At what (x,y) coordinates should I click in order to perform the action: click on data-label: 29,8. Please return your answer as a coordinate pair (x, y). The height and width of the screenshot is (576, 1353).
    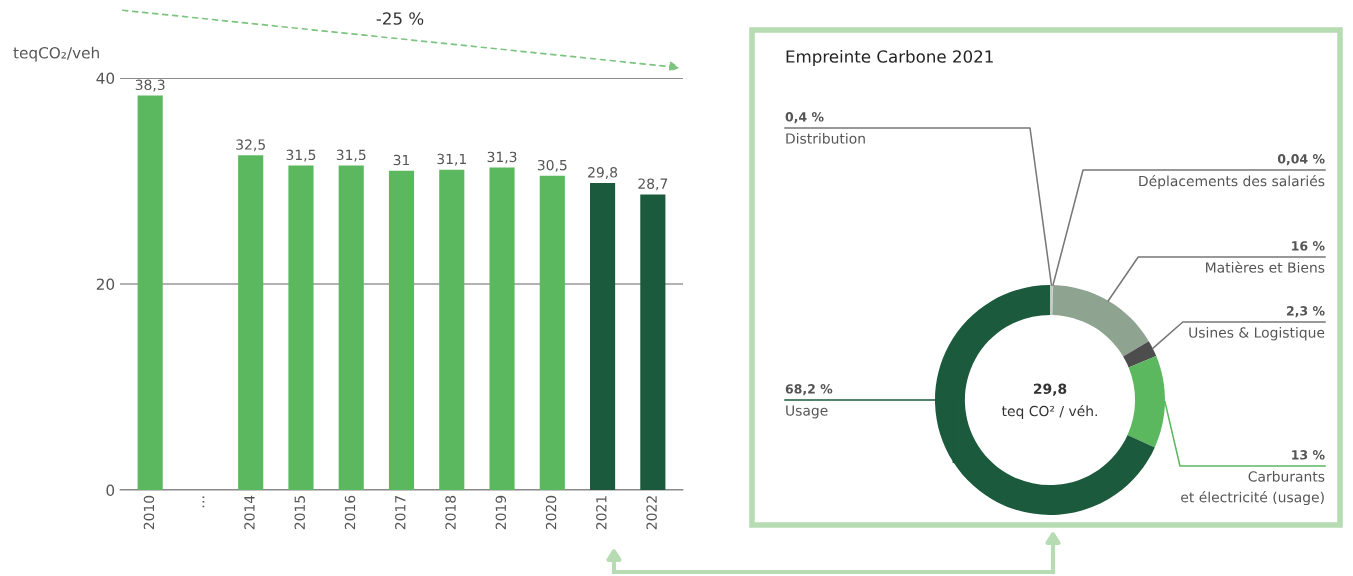
    Looking at the image, I should click on (603, 173).